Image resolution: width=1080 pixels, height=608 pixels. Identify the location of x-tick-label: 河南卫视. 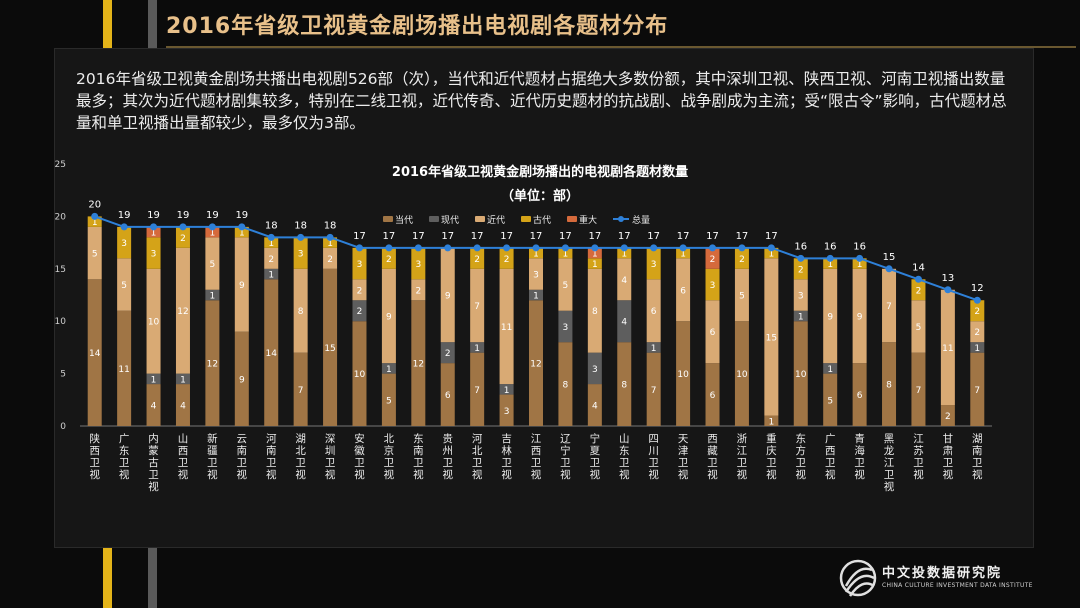
(271, 457).